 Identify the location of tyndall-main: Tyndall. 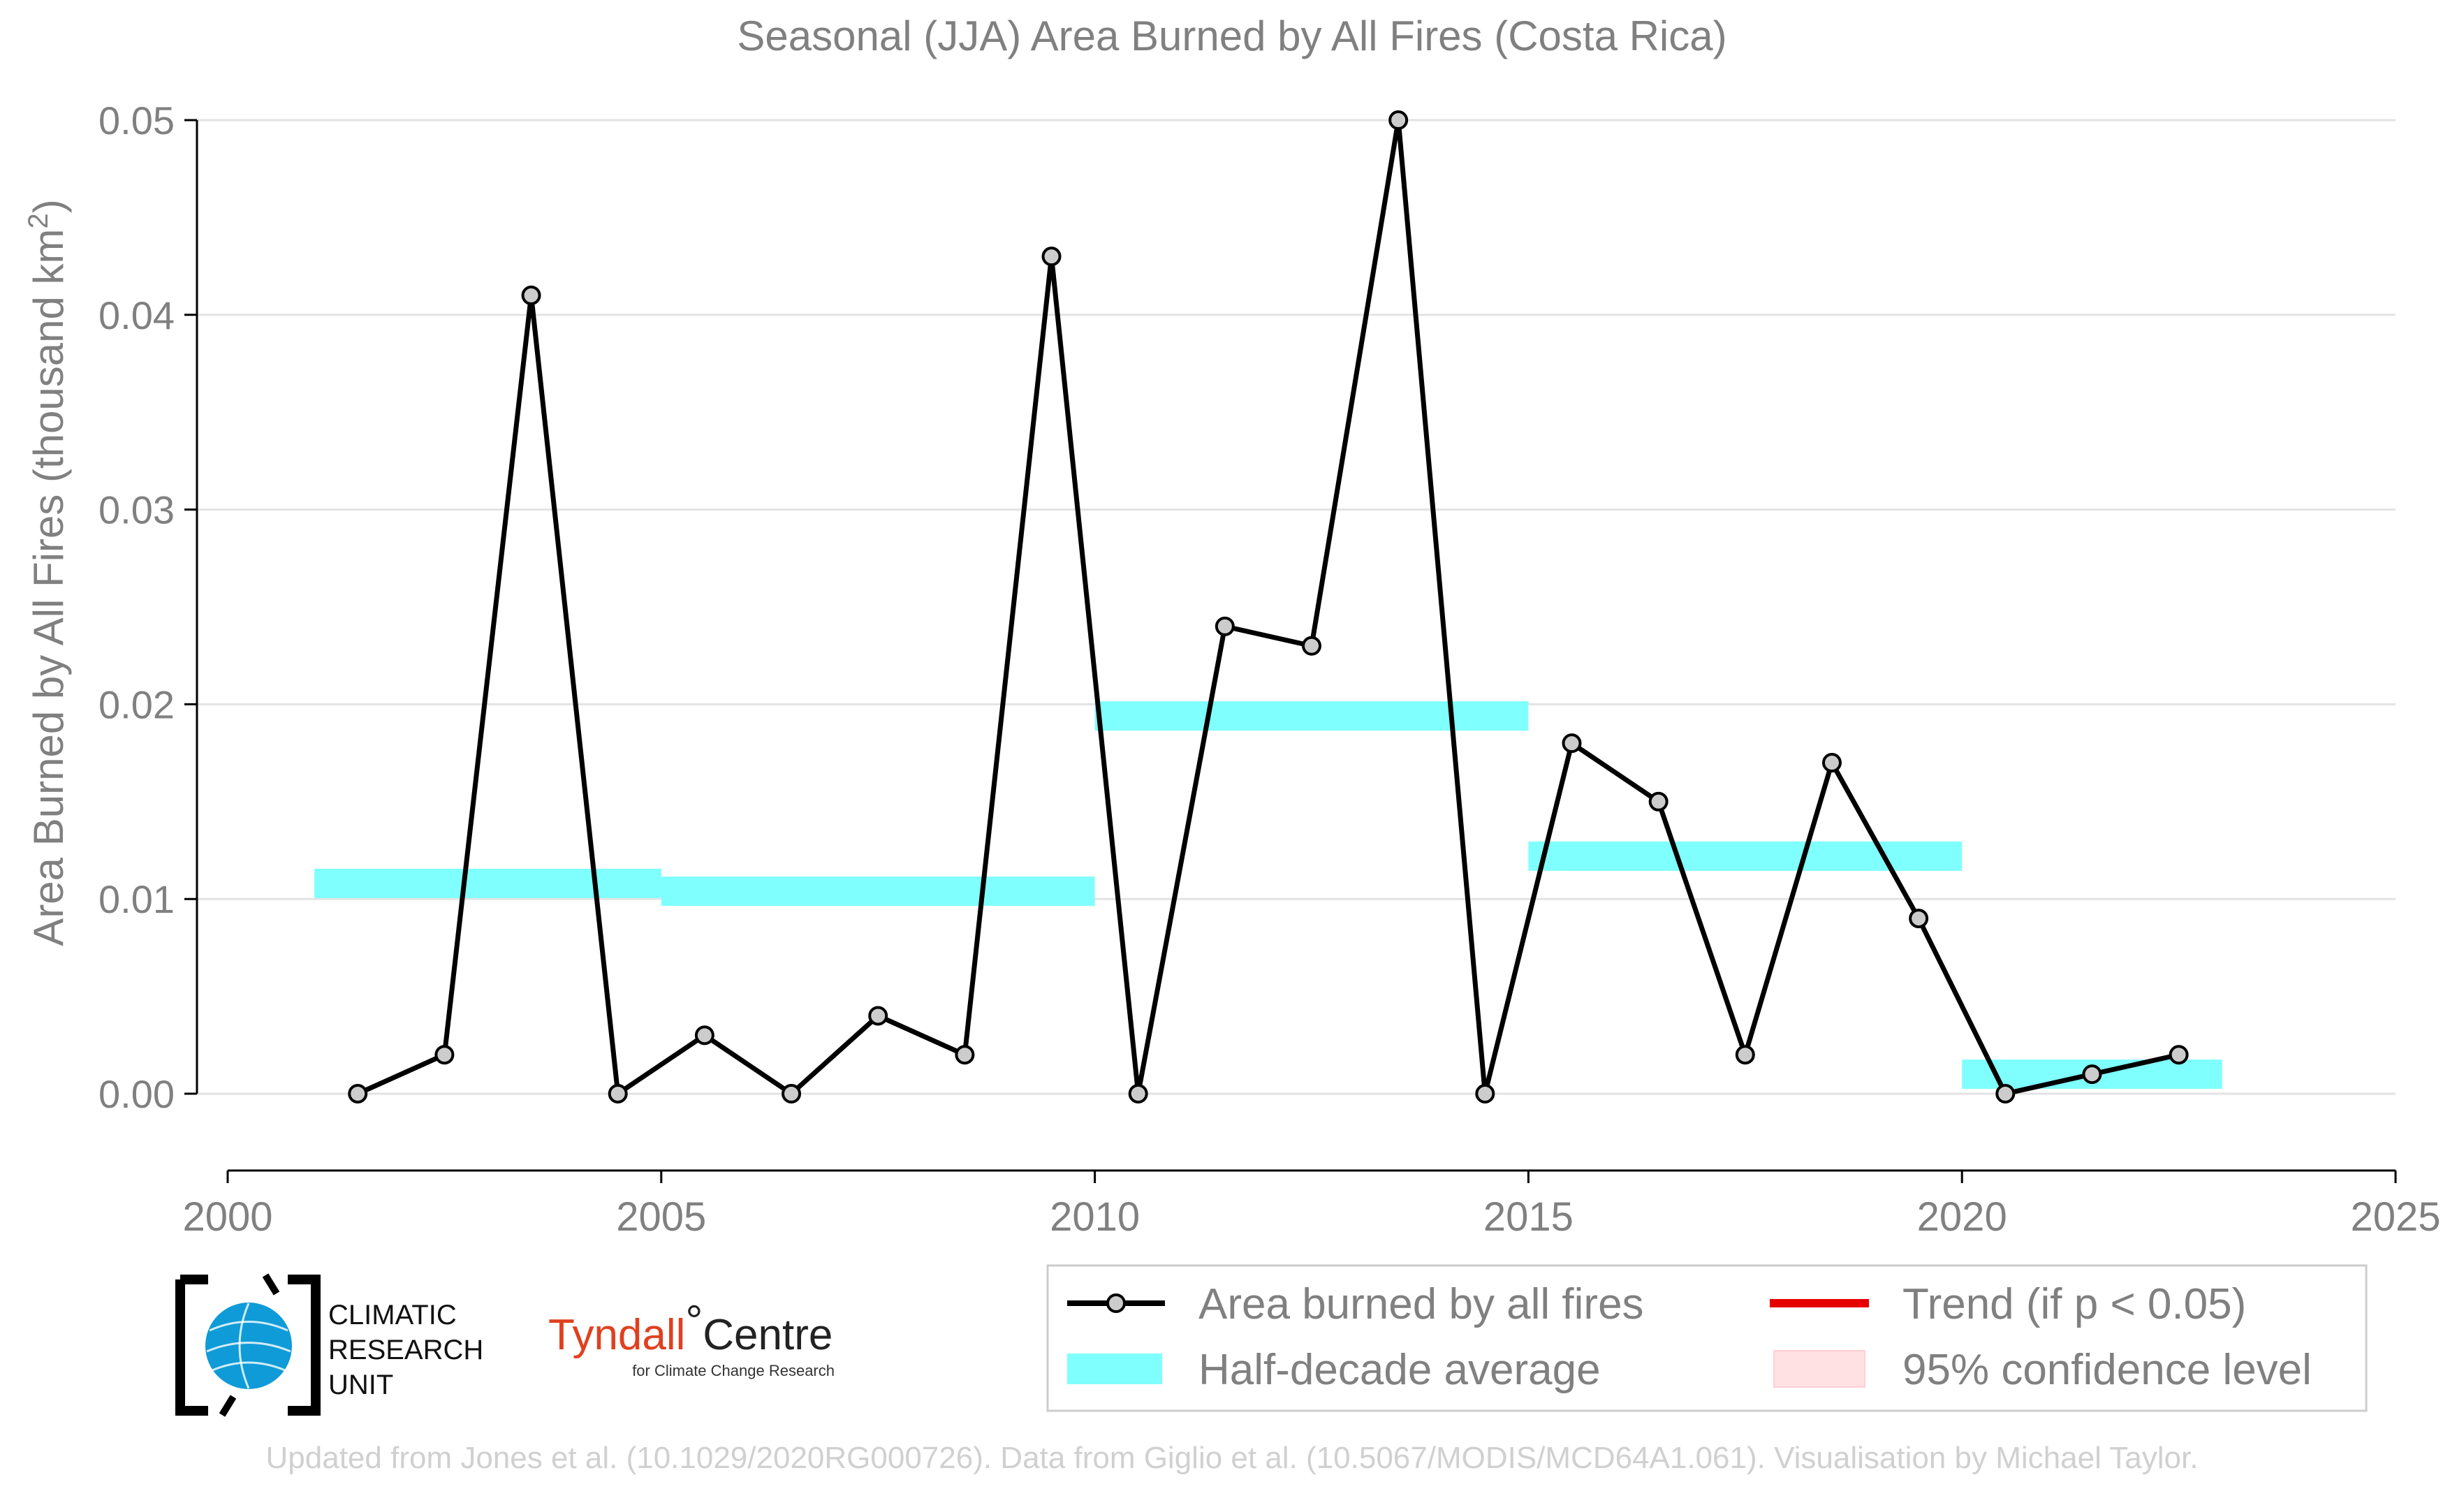
(616, 1335).